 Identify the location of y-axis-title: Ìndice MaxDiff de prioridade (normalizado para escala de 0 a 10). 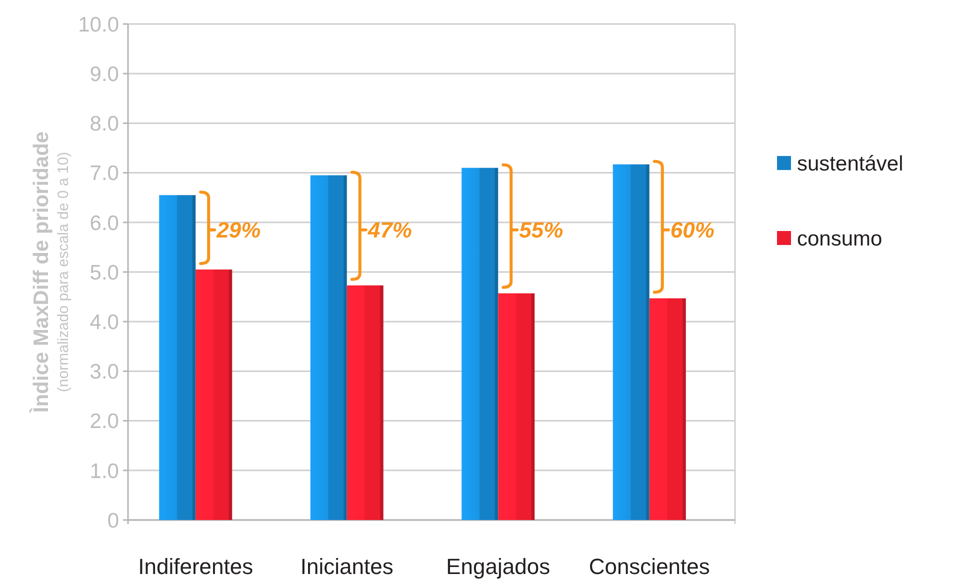
(50, 272).